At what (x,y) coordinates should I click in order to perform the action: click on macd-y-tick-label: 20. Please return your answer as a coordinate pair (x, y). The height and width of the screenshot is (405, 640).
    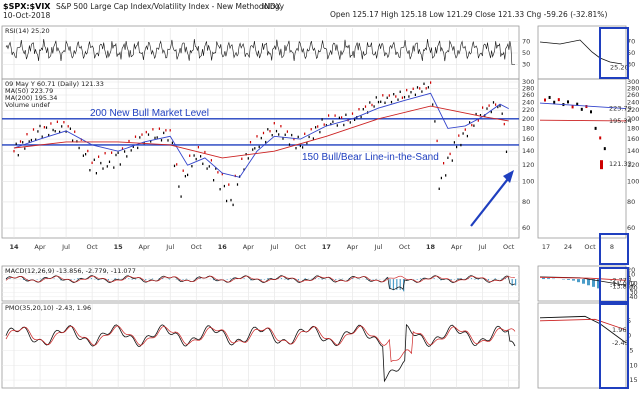
    Looking at the image, I should click on (631, 270).